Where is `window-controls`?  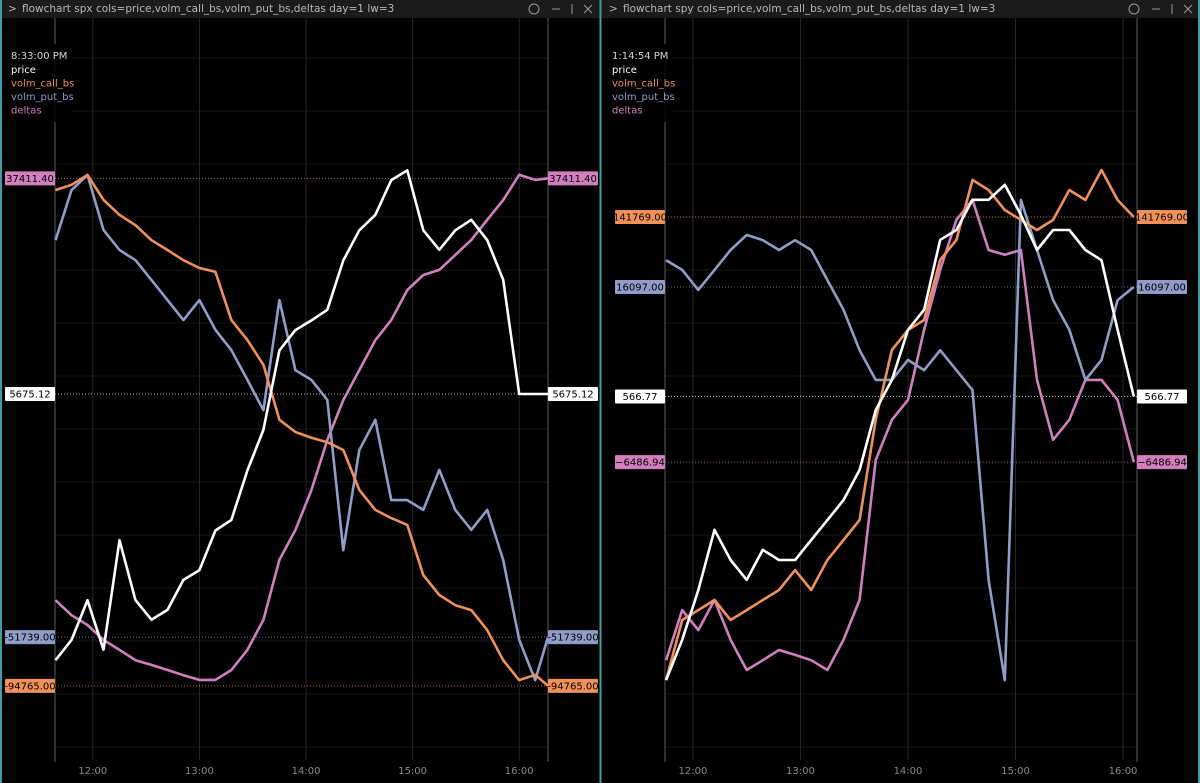
window-controls is located at coordinates (860, 9).